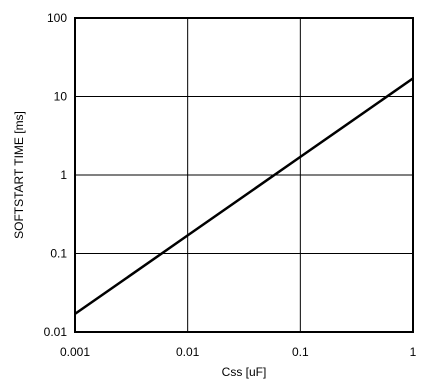 This screenshot has width=428, height=383. Describe the element at coordinates (75, 352) in the screenshot. I see `x-tick-label: 0.001` at that location.